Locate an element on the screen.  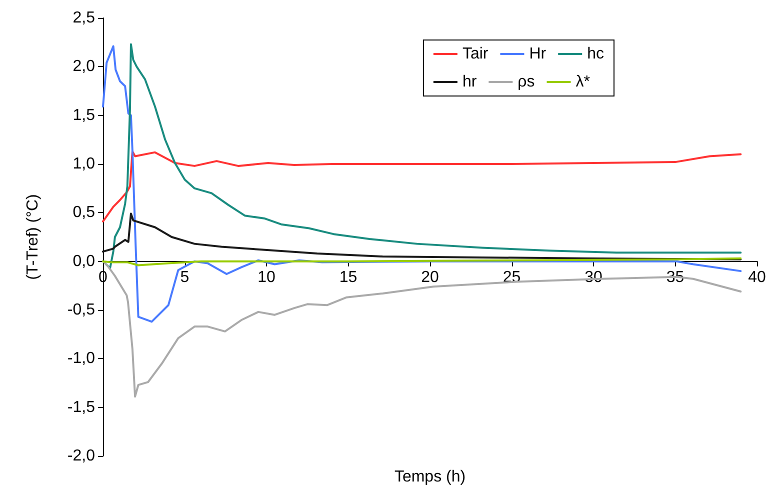
x-tick-label: 40 is located at coordinates (757, 277).